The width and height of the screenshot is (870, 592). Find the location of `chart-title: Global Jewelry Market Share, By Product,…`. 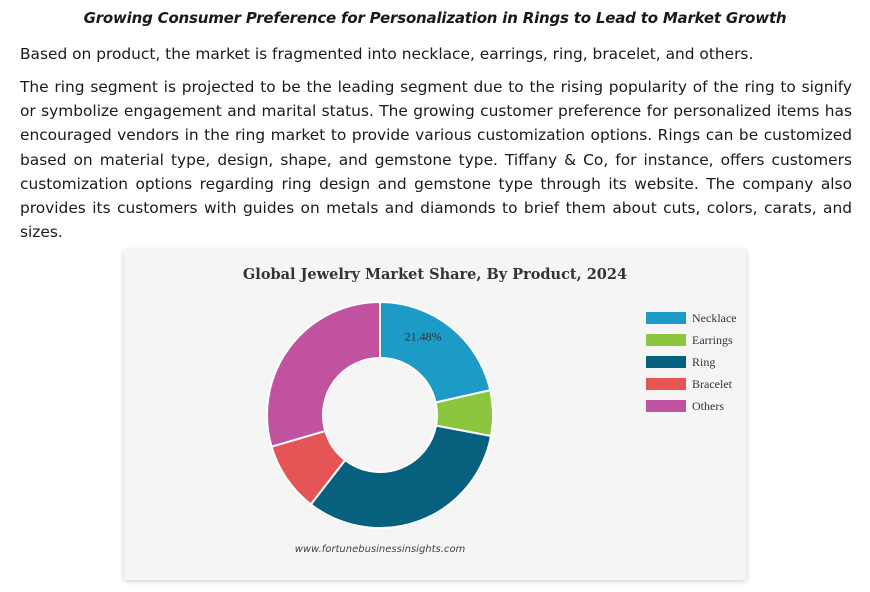

chart-title: Global Jewelry Market Share, By Product,… is located at coordinates (435, 274).